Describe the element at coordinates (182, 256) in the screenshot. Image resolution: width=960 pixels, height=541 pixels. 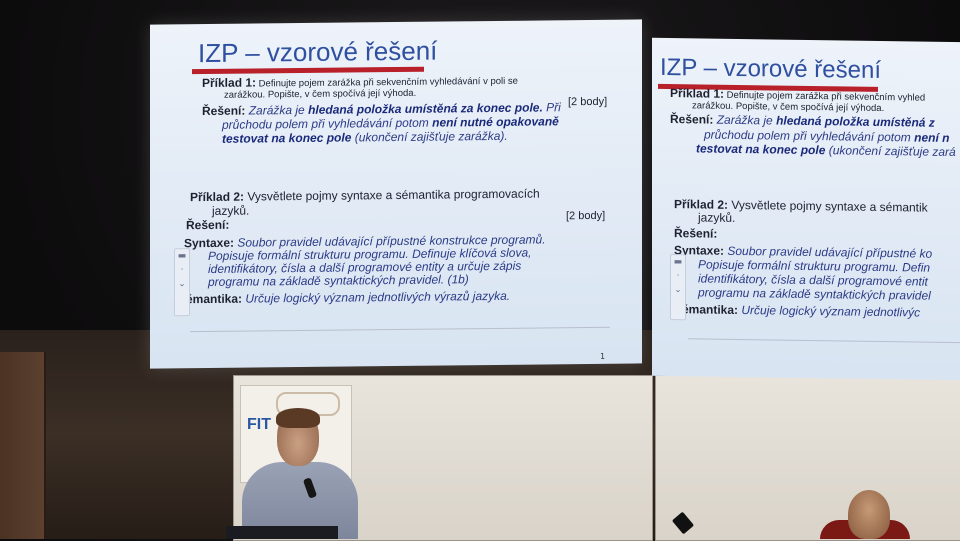
I see `scroll-up-icon: ▬` at that location.